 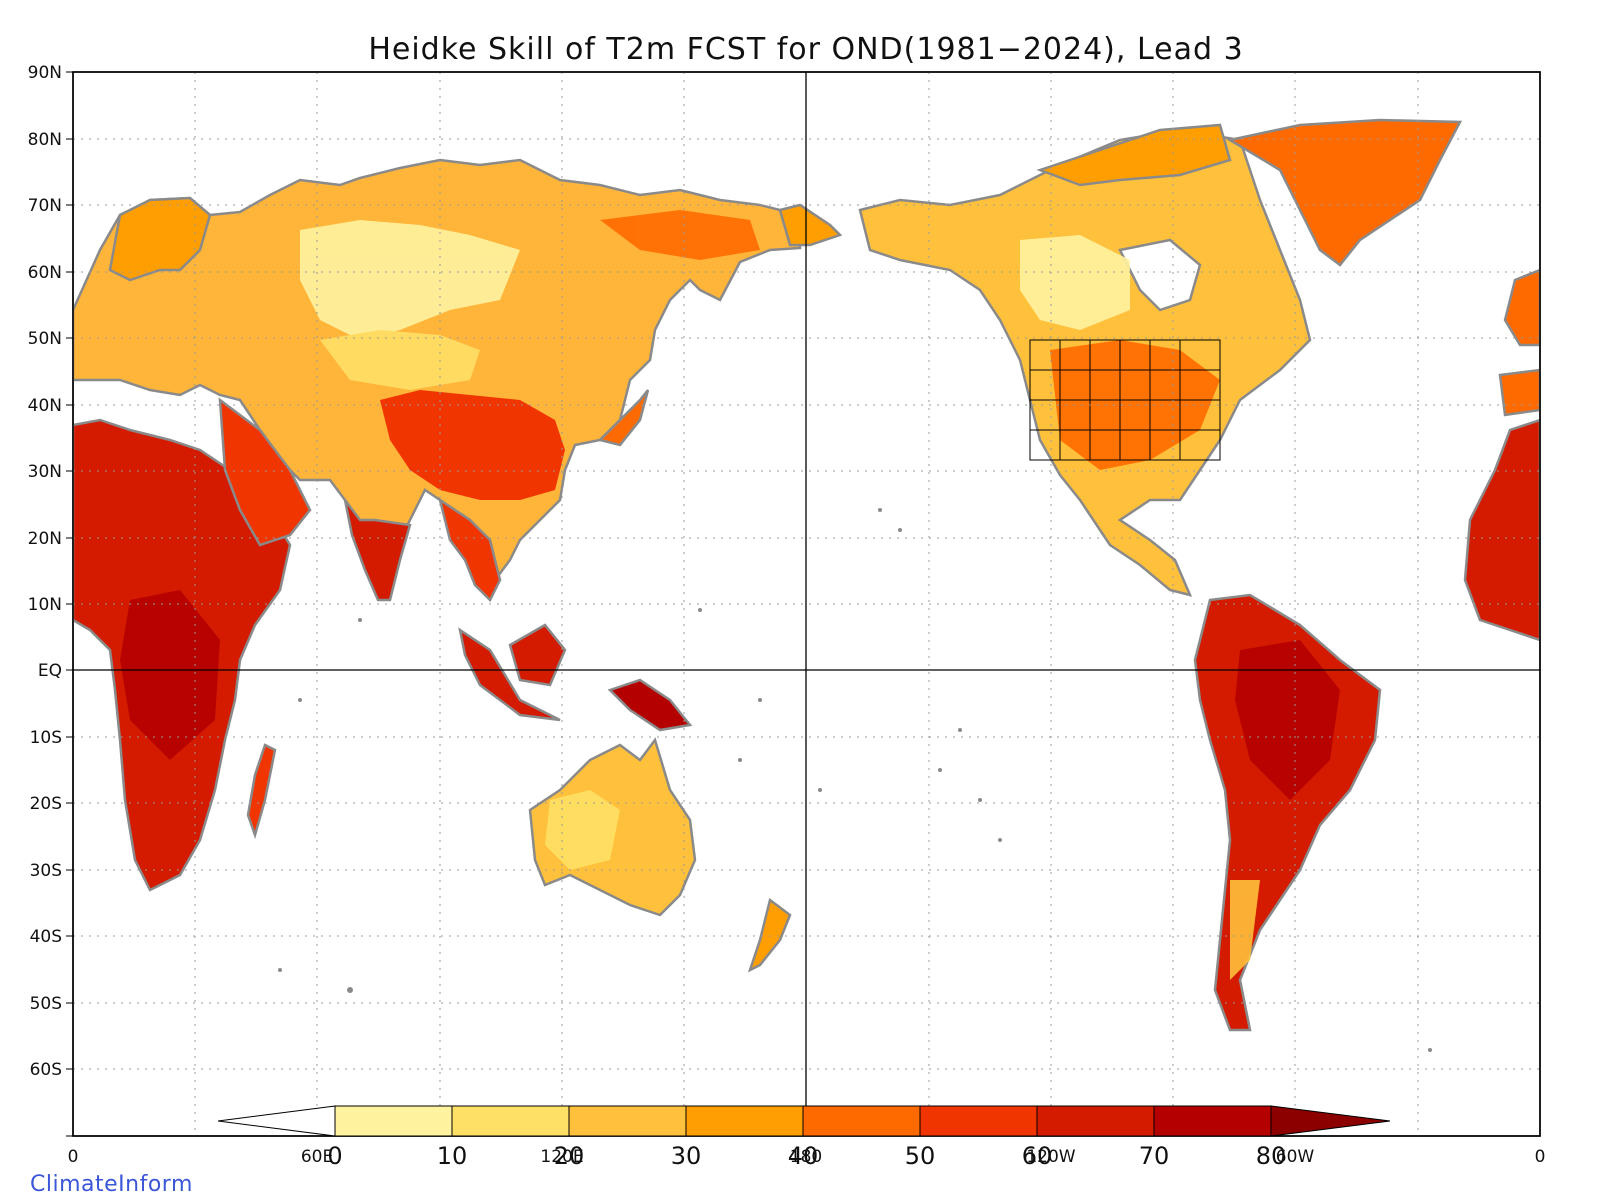 What do you see at coordinates (46, 1004) in the screenshot?
I see `lat-label: 50S` at bounding box center [46, 1004].